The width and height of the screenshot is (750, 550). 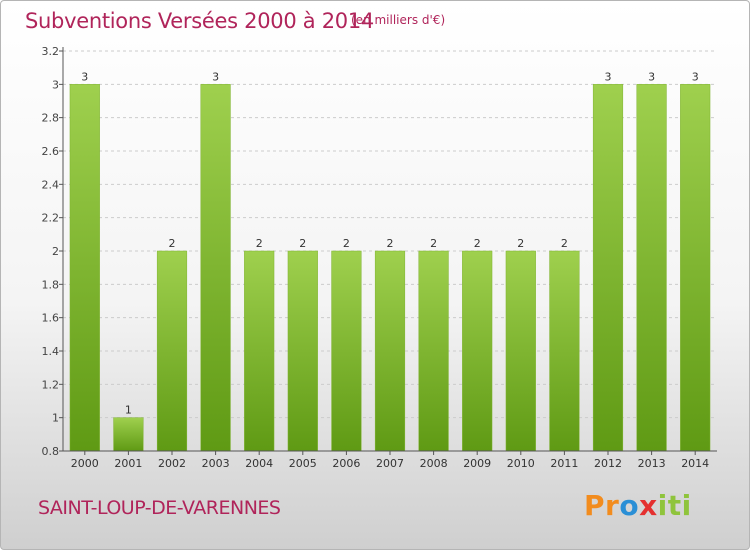 What do you see at coordinates (608, 463) in the screenshot?
I see `x-tick-label: 2012` at bounding box center [608, 463].